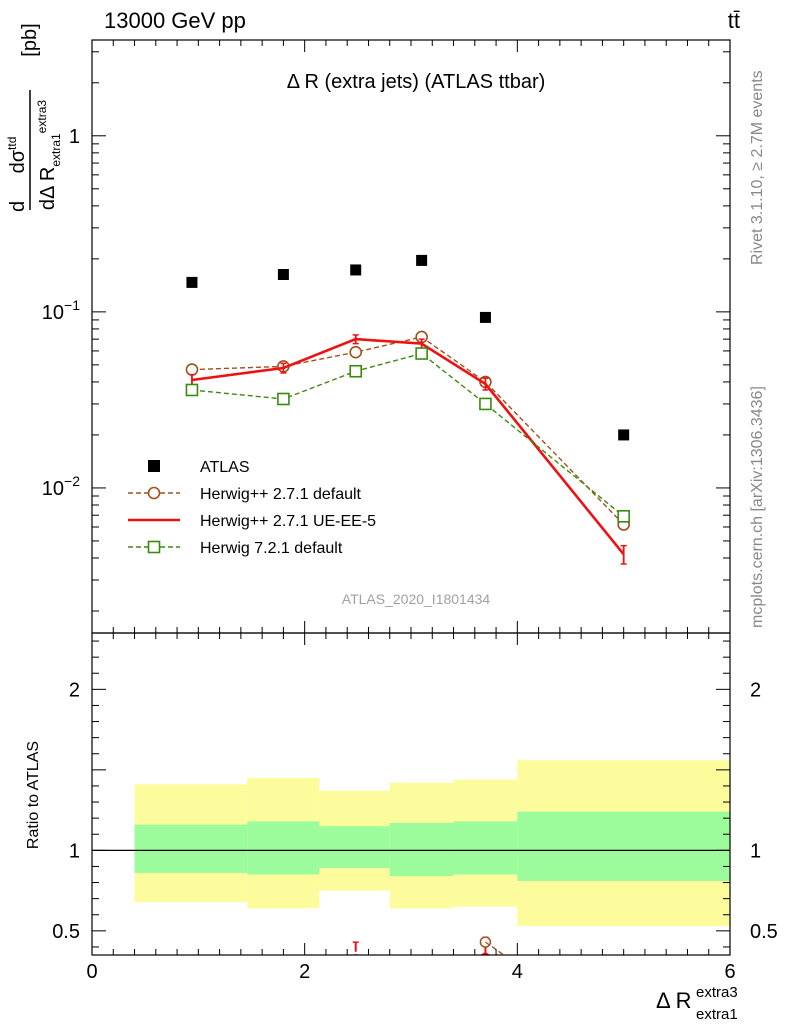  What do you see at coordinates (304, 972) in the screenshot?
I see `x-tick-label: 2` at bounding box center [304, 972].